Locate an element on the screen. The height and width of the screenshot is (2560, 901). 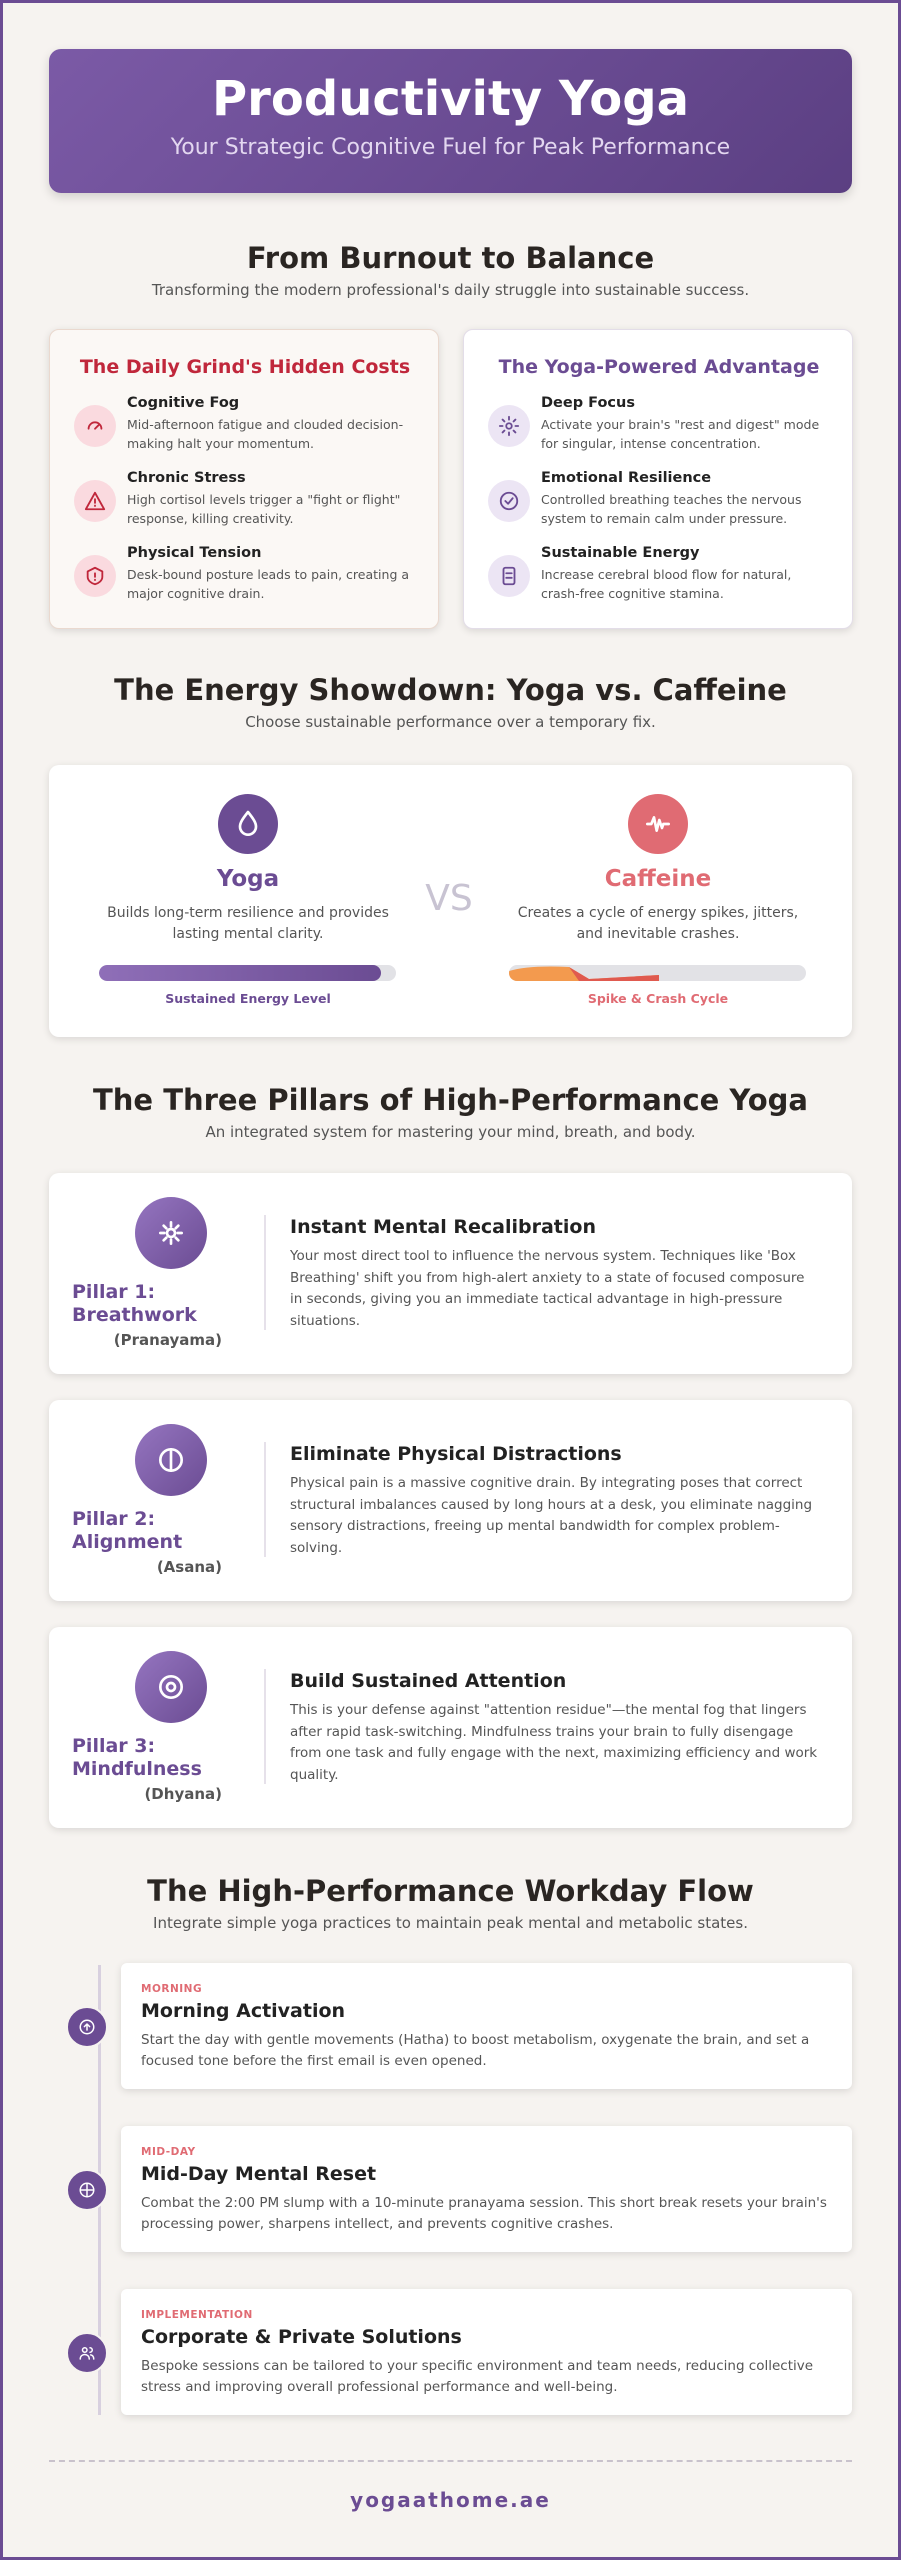
bar-label: Spike & Crash Cycle is located at coordinates (658, 998).